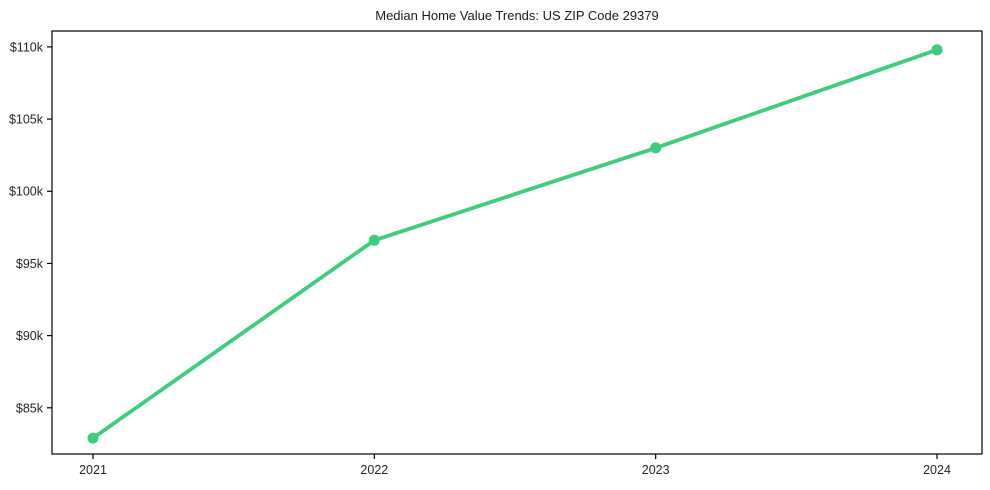 The width and height of the screenshot is (990, 490). I want to click on data-point-2021, so click(93, 438).